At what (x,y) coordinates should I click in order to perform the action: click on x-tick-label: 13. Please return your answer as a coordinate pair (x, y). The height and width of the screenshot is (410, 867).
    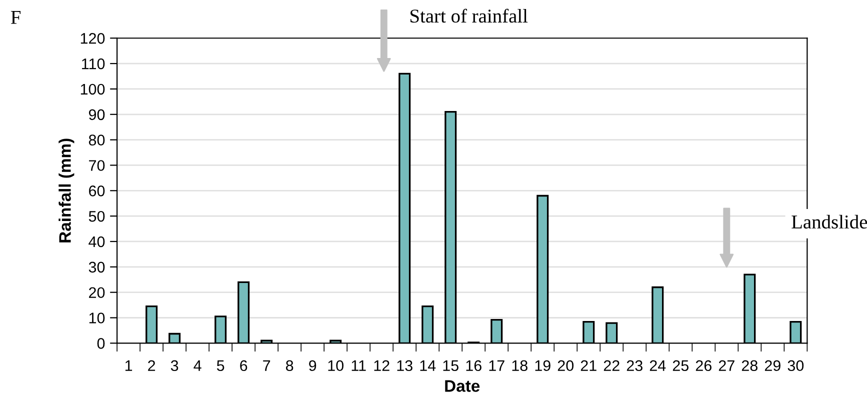
    Looking at the image, I should click on (404, 366).